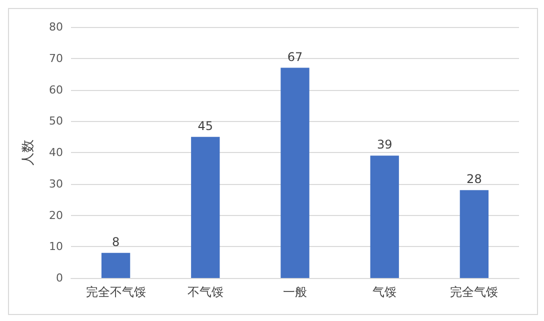 This screenshot has height=321, width=544. Describe the element at coordinates (474, 179) in the screenshot. I see `data-label: 28` at that location.